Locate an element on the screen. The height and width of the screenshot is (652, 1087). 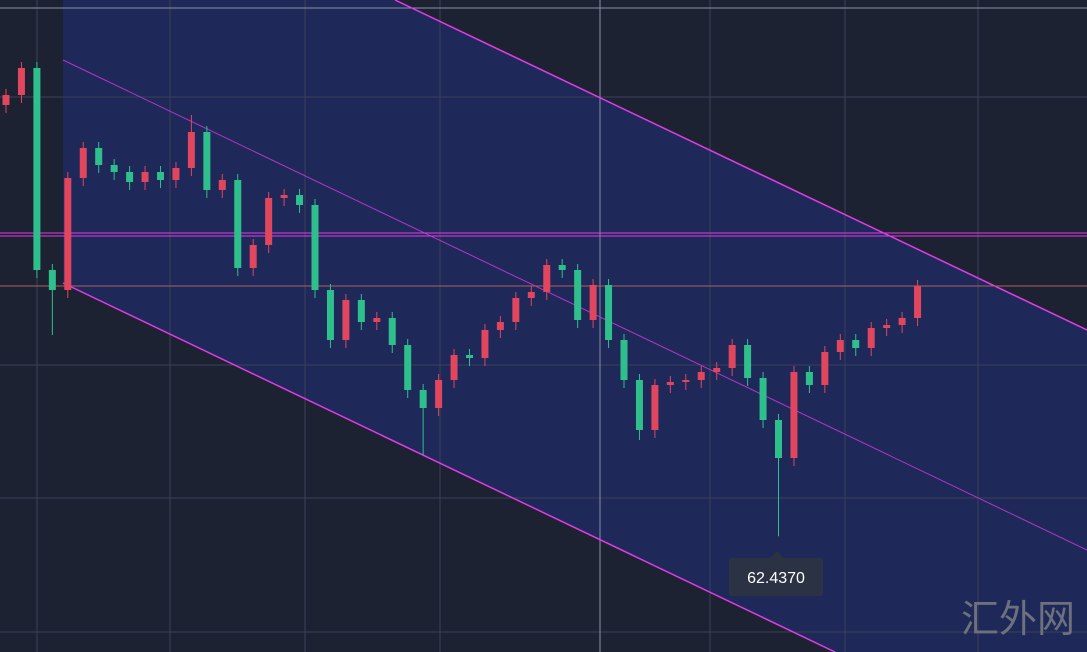
low-label: 62.4370 is located at coordinates (776, 578).